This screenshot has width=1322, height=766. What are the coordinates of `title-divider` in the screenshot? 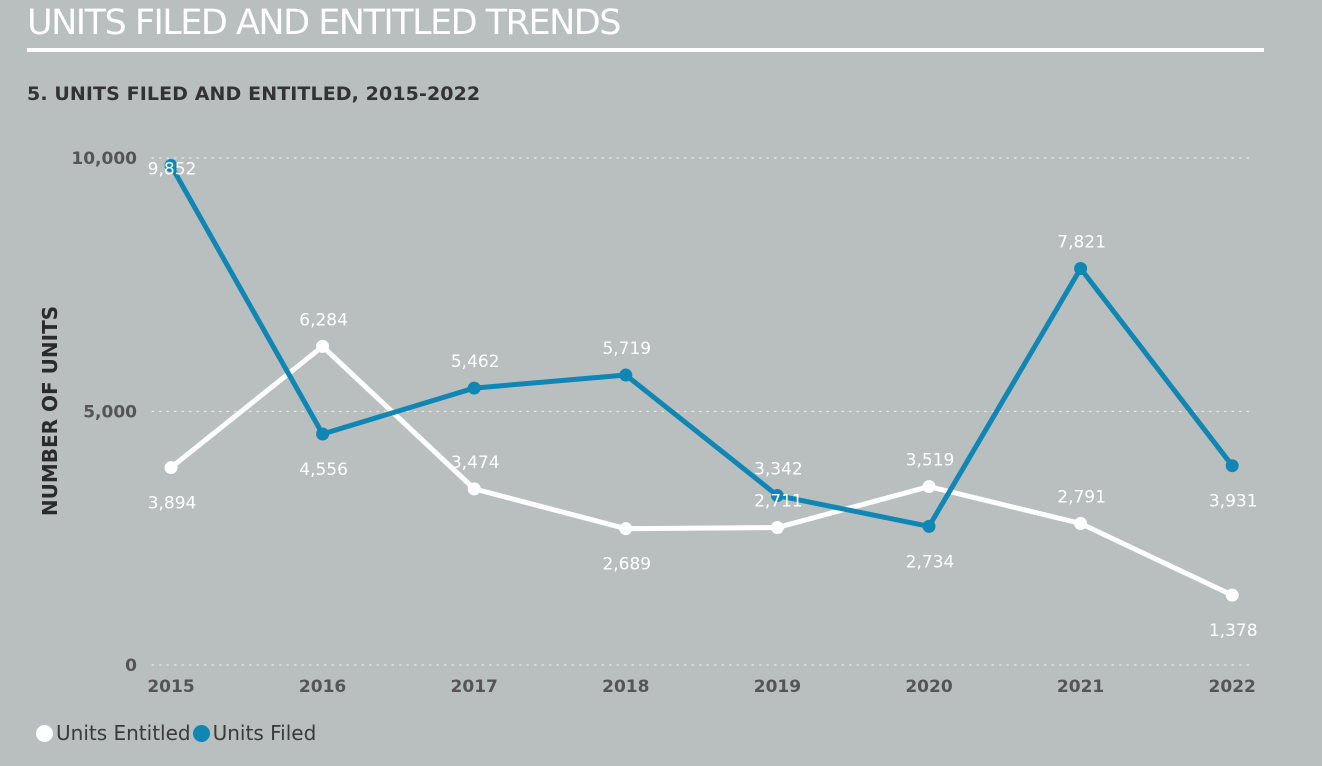 It's located at (645, 50).